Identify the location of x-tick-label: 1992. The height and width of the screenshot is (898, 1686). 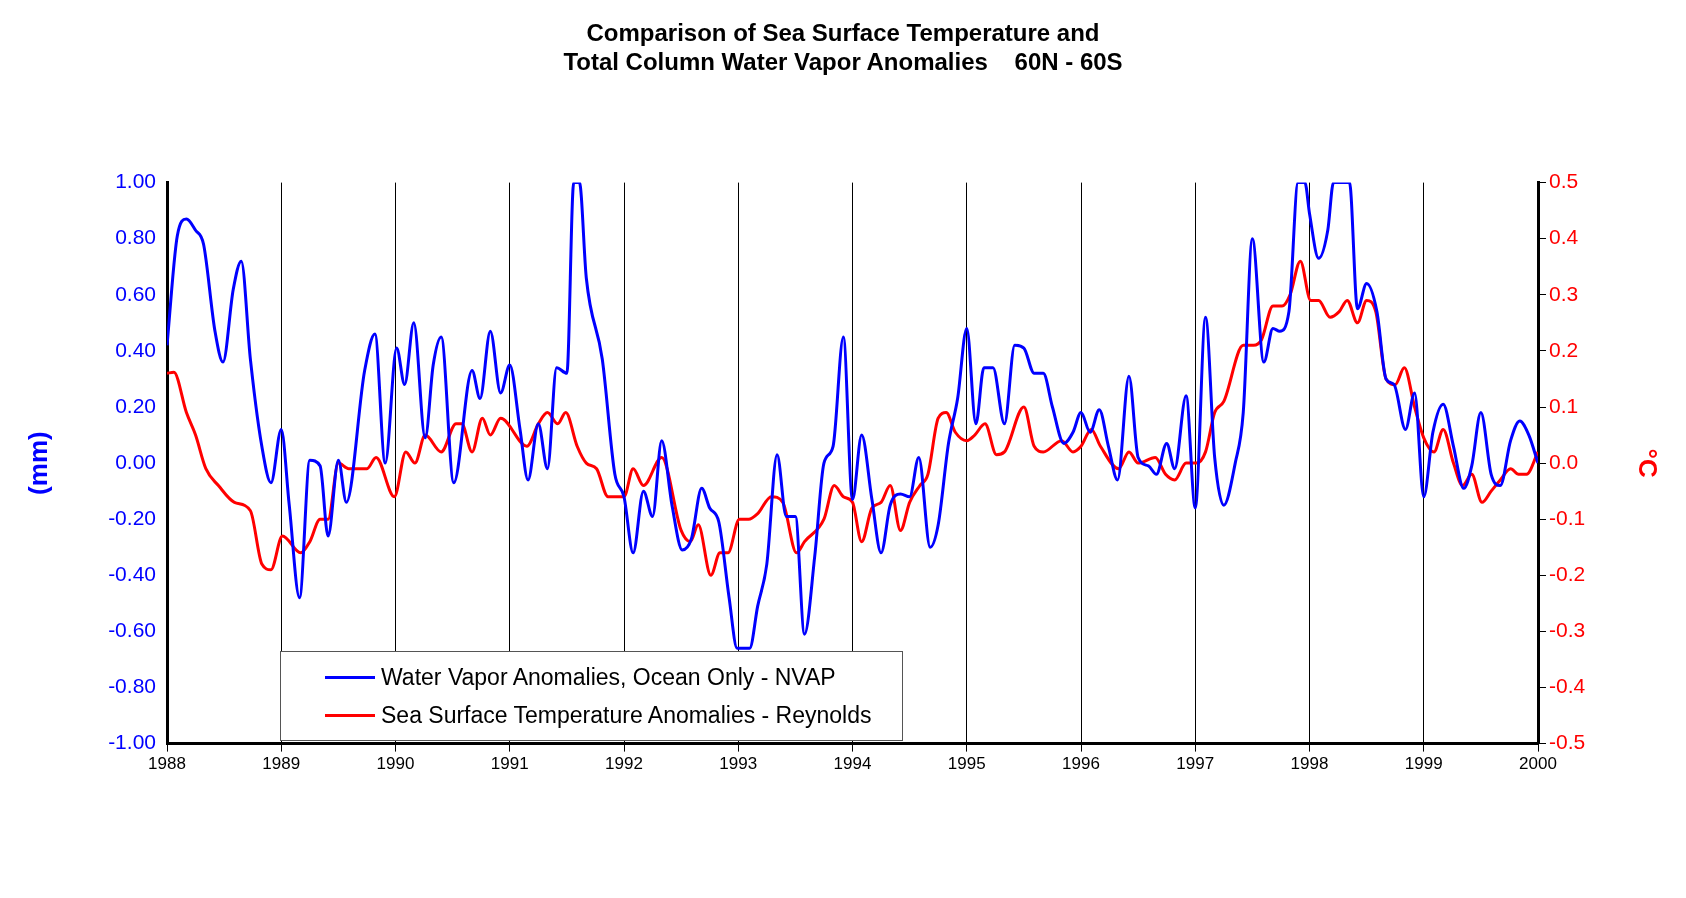
(624, 764).